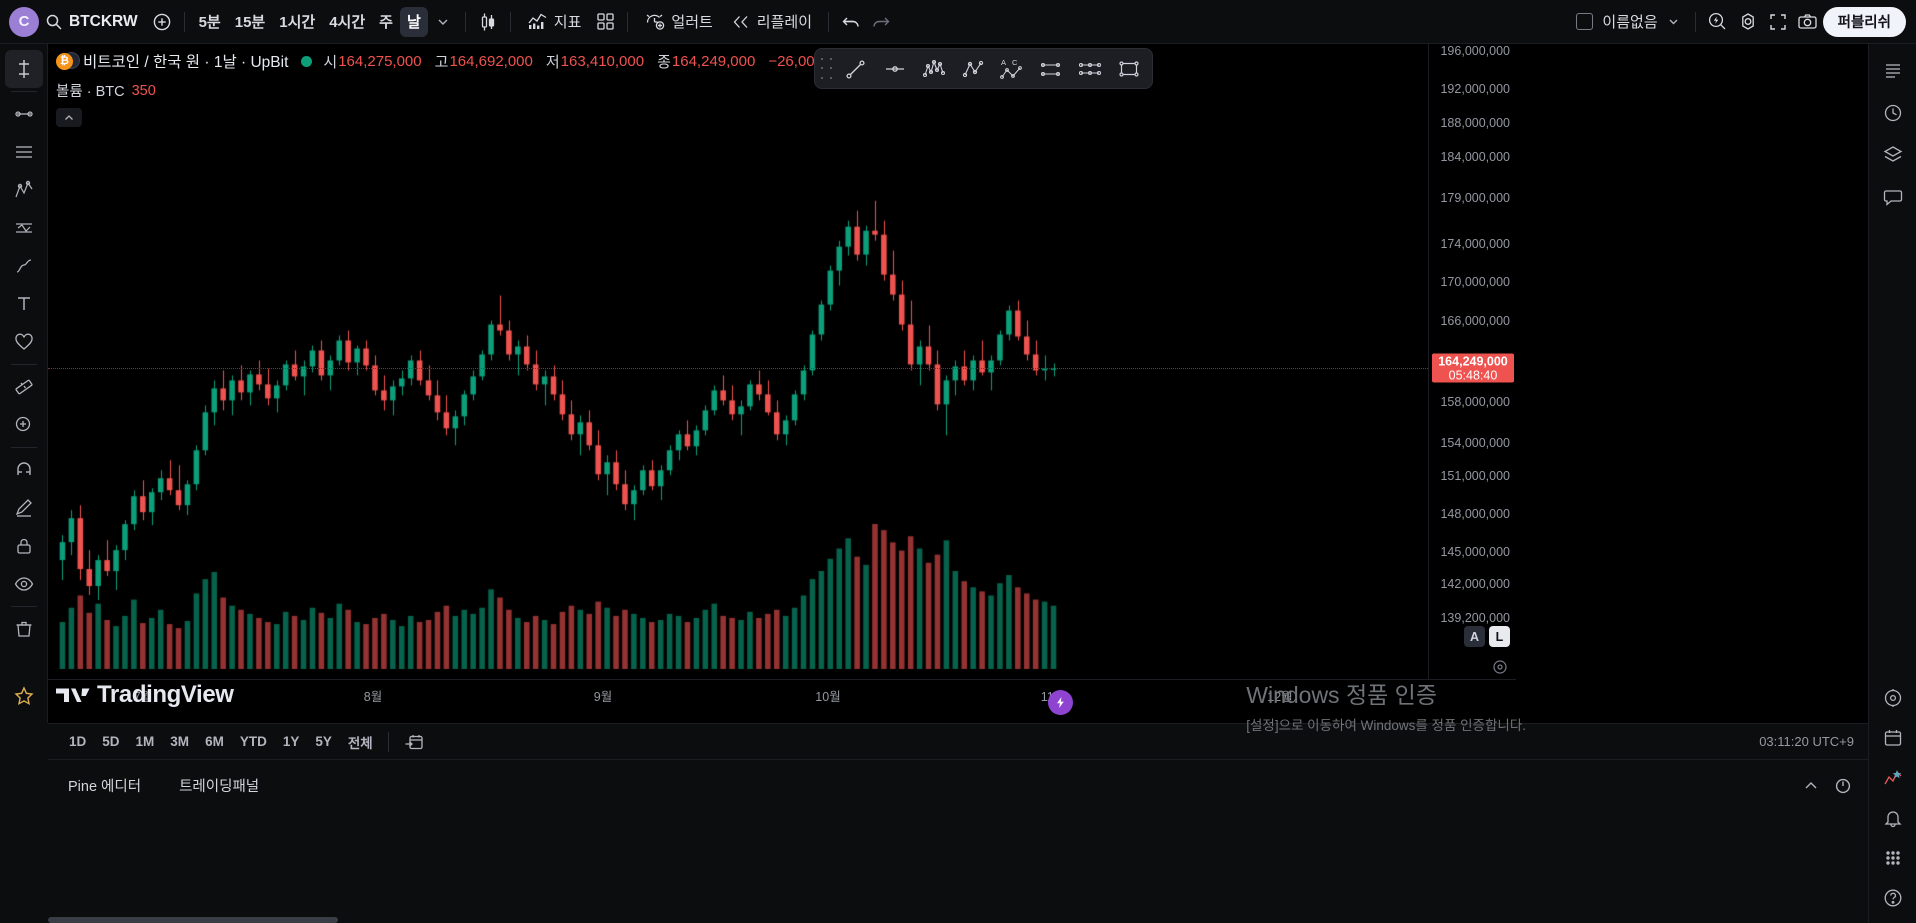 The height and width of the screenshot is (923, 1916). Describe the element at coordinates (24, 190) in the screenshot. I see `fib-retracement-icon` at that location.